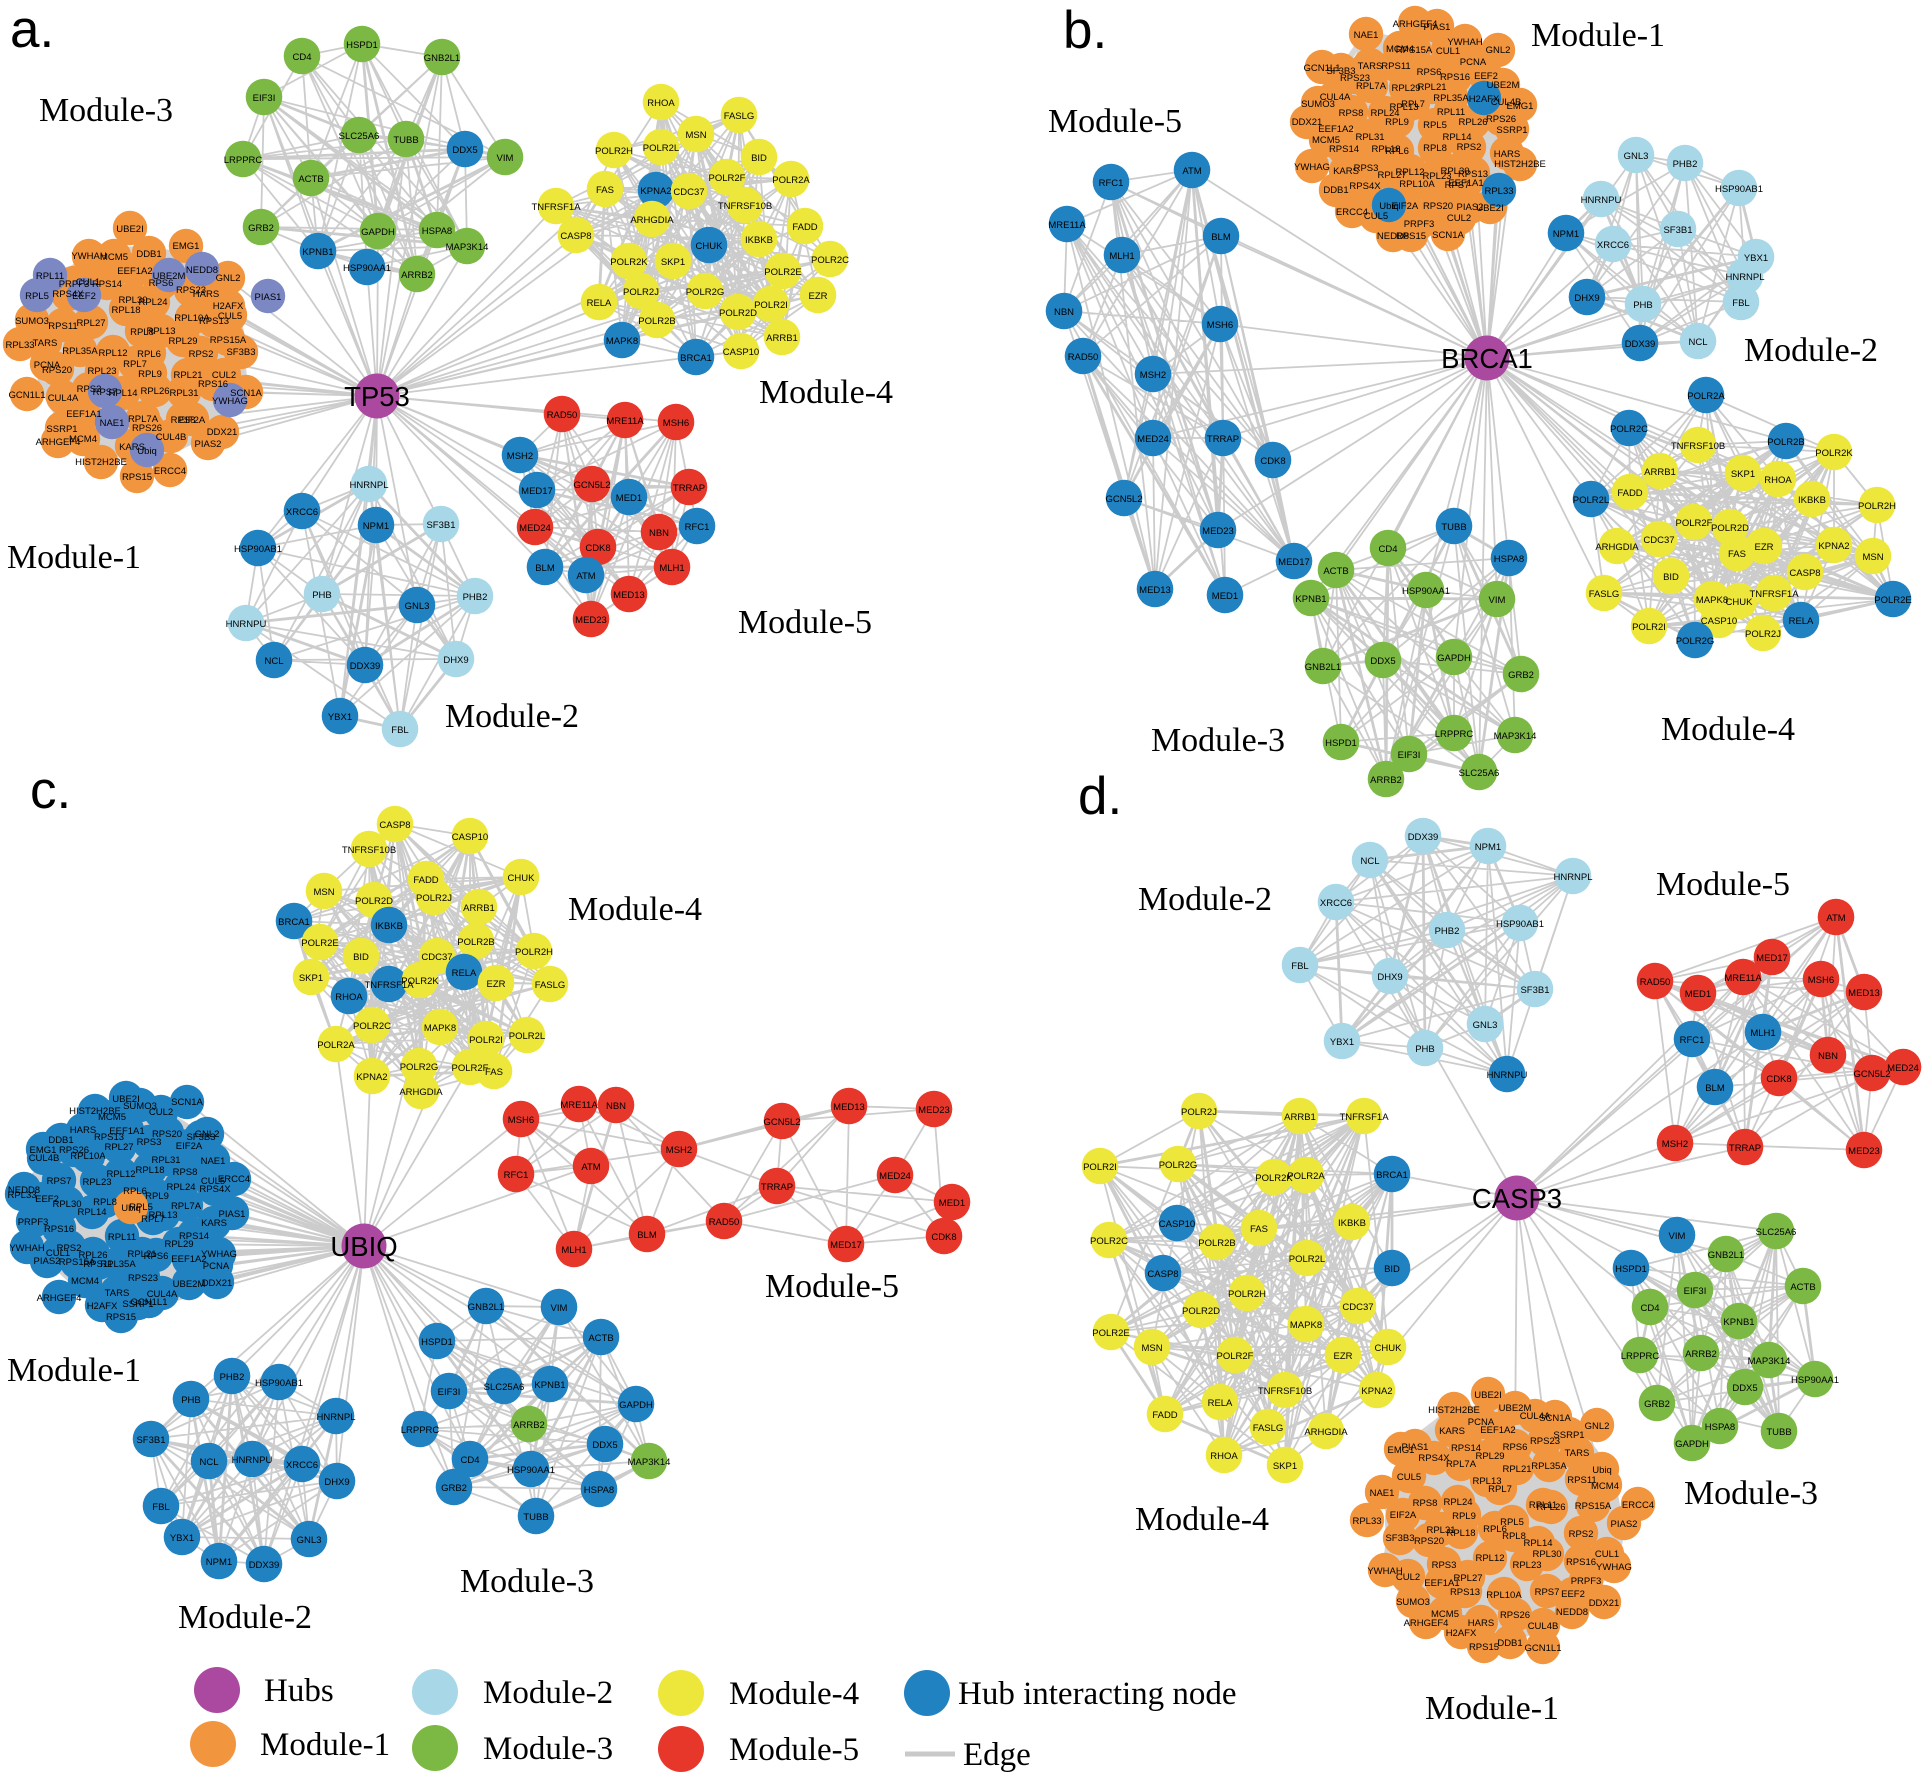 Image resolution: width=1923 pixels, height=1780 pixels. What do you see at coordinates (1121, 256) in the screenshot?
I see `svg-text: MLH1` at bounding box center [1121, 256].